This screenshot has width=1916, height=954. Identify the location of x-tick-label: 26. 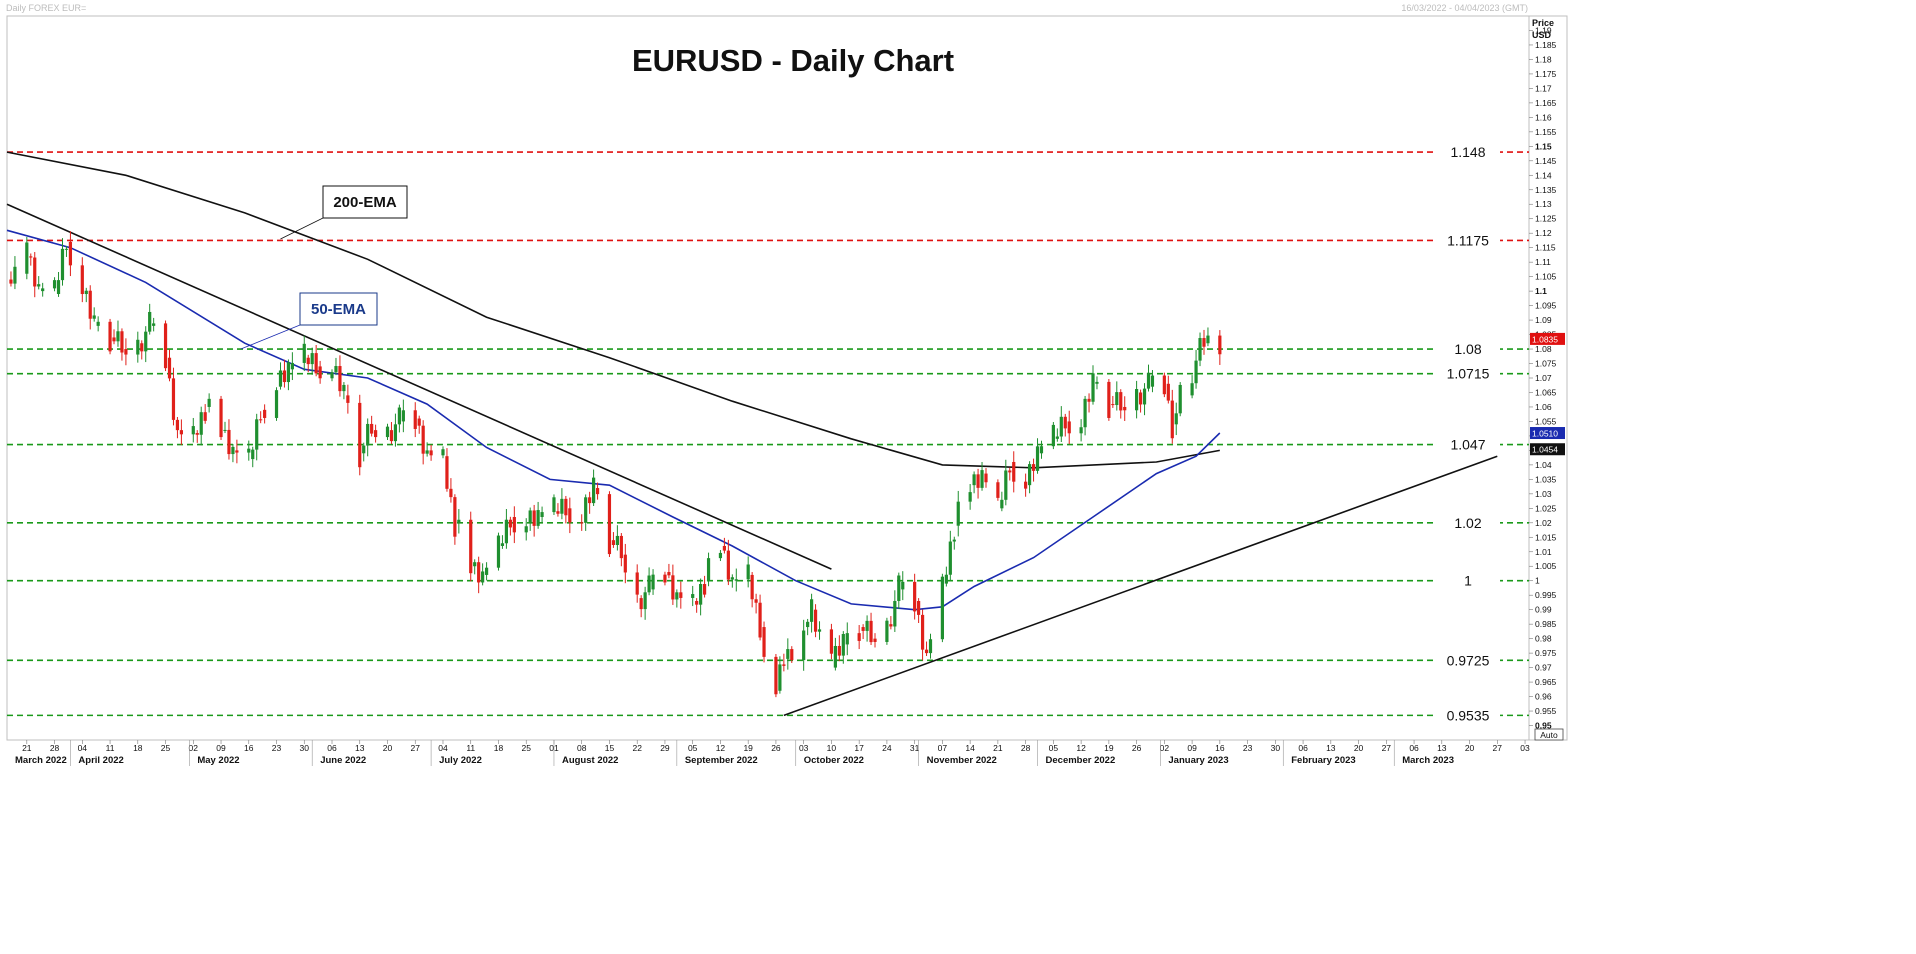
(776, 748).